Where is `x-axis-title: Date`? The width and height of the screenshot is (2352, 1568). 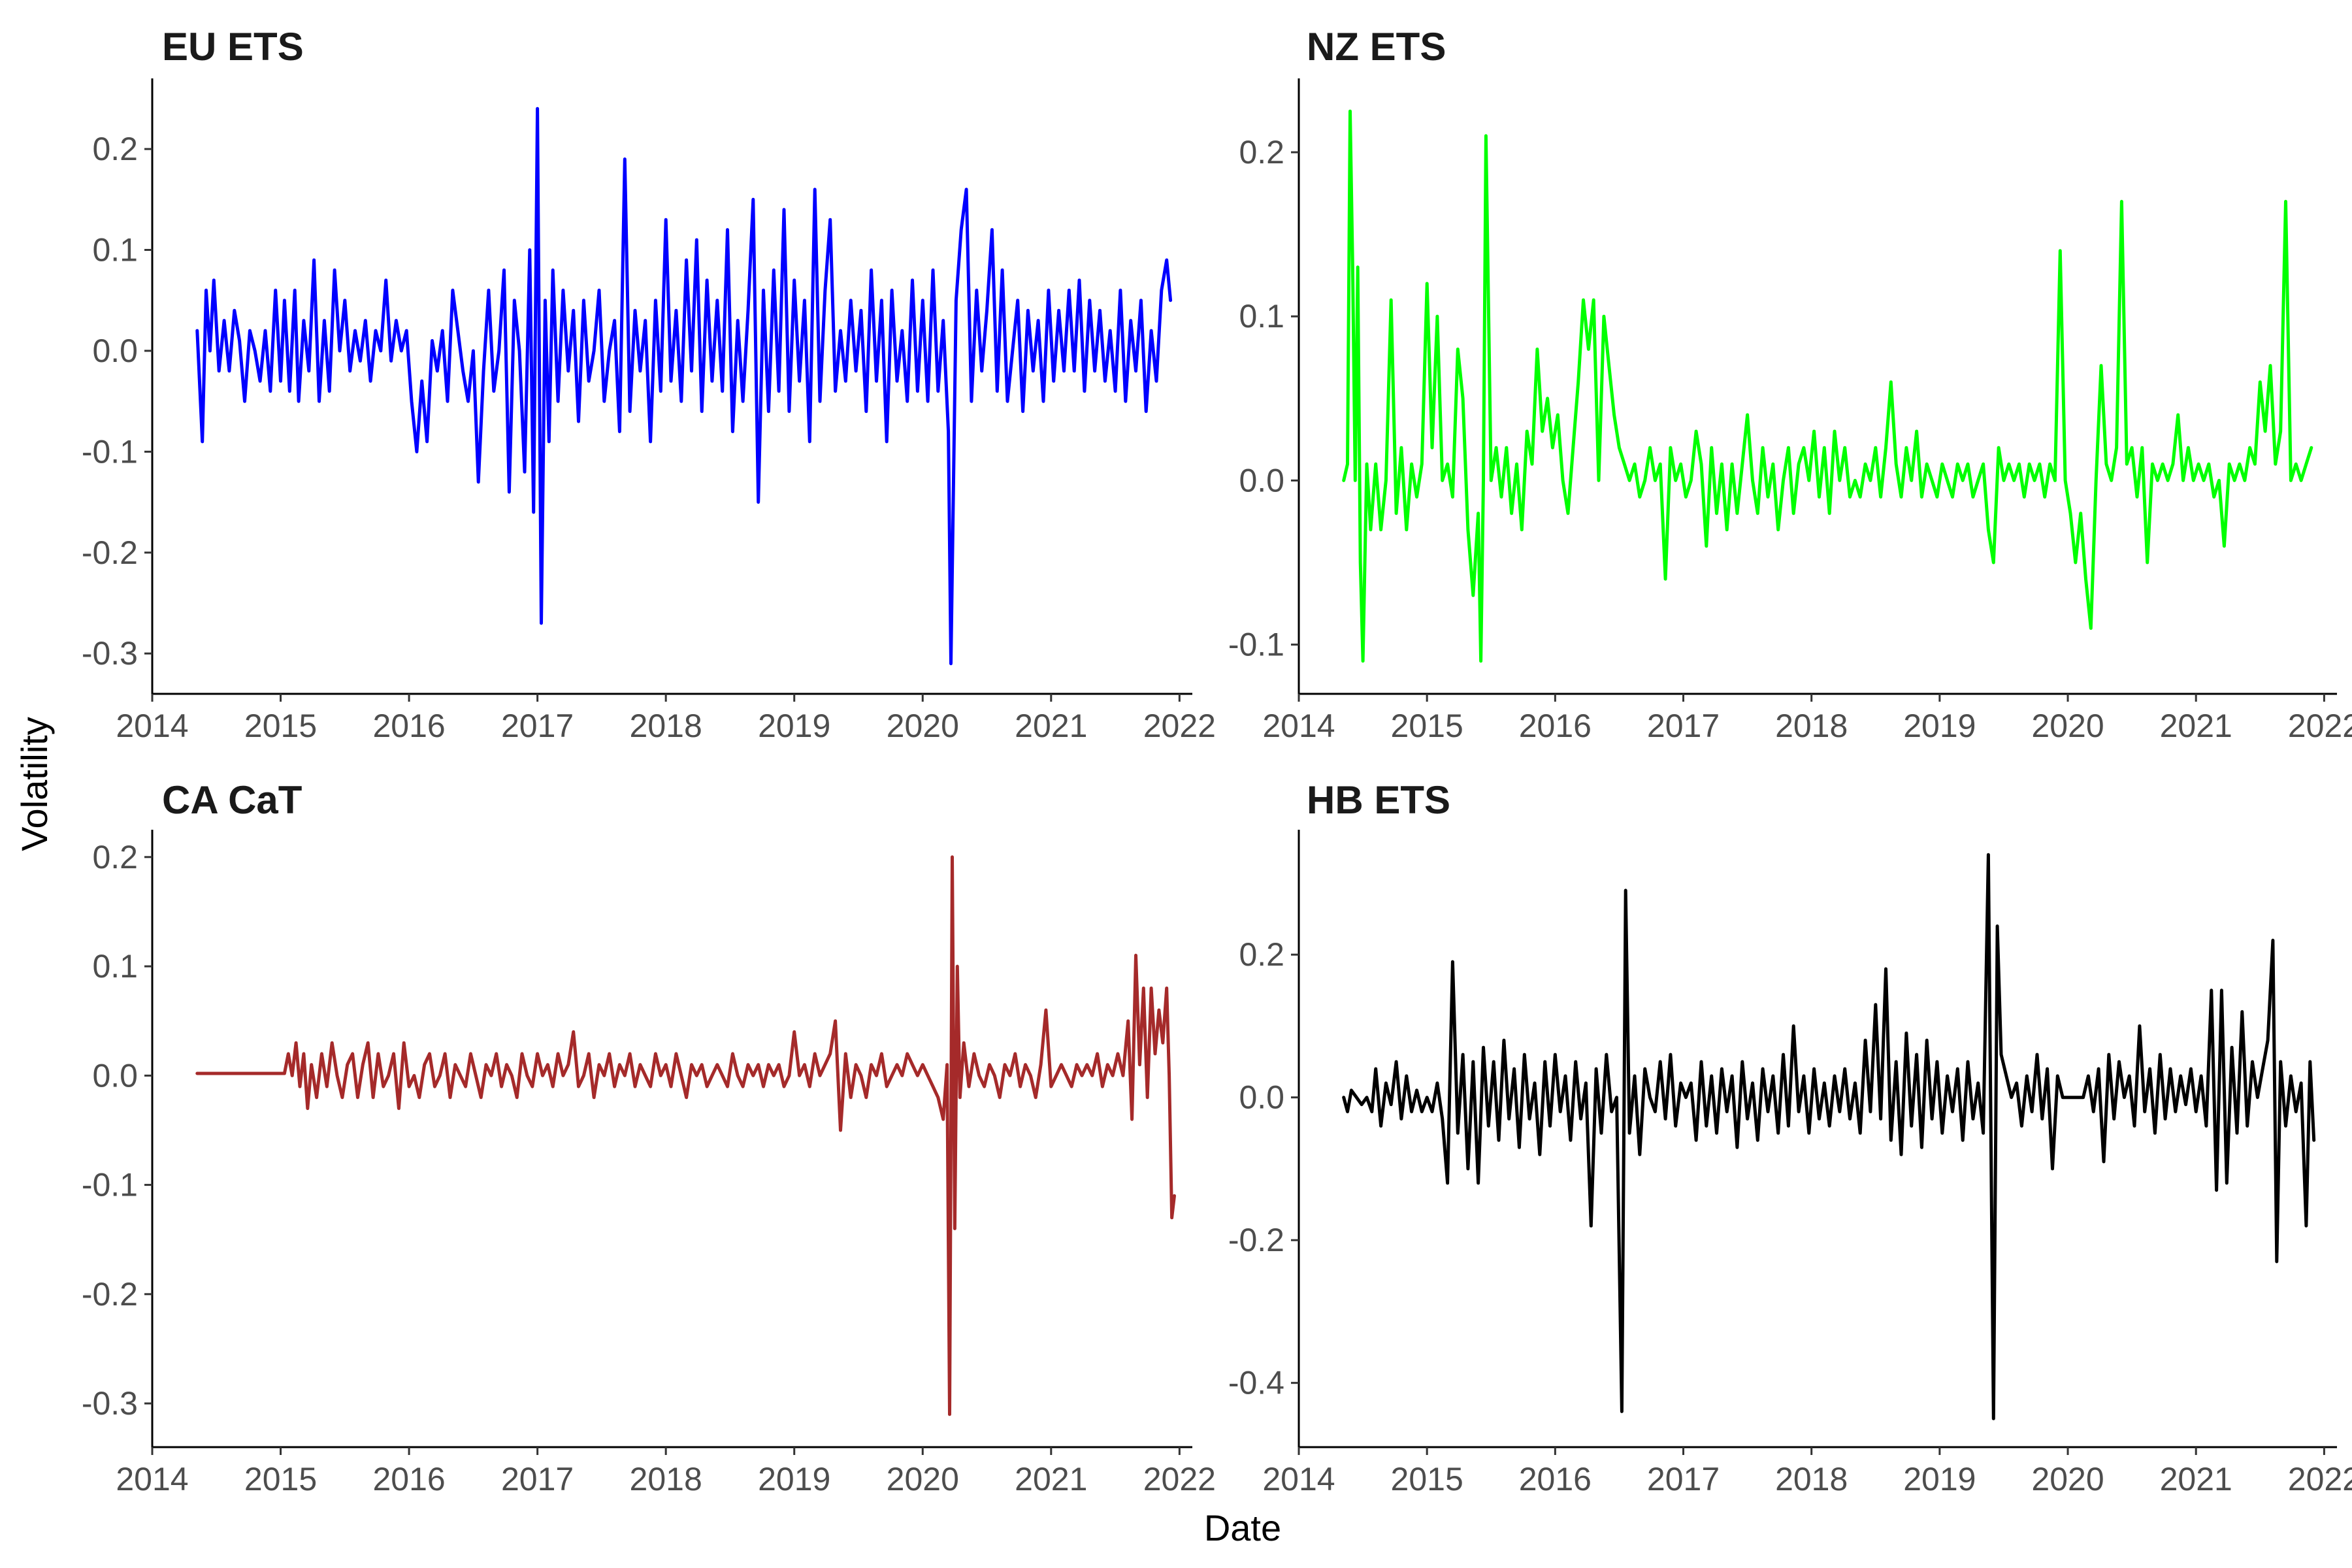 x-axis-title: Date is located at coordinates (1242, 1527).